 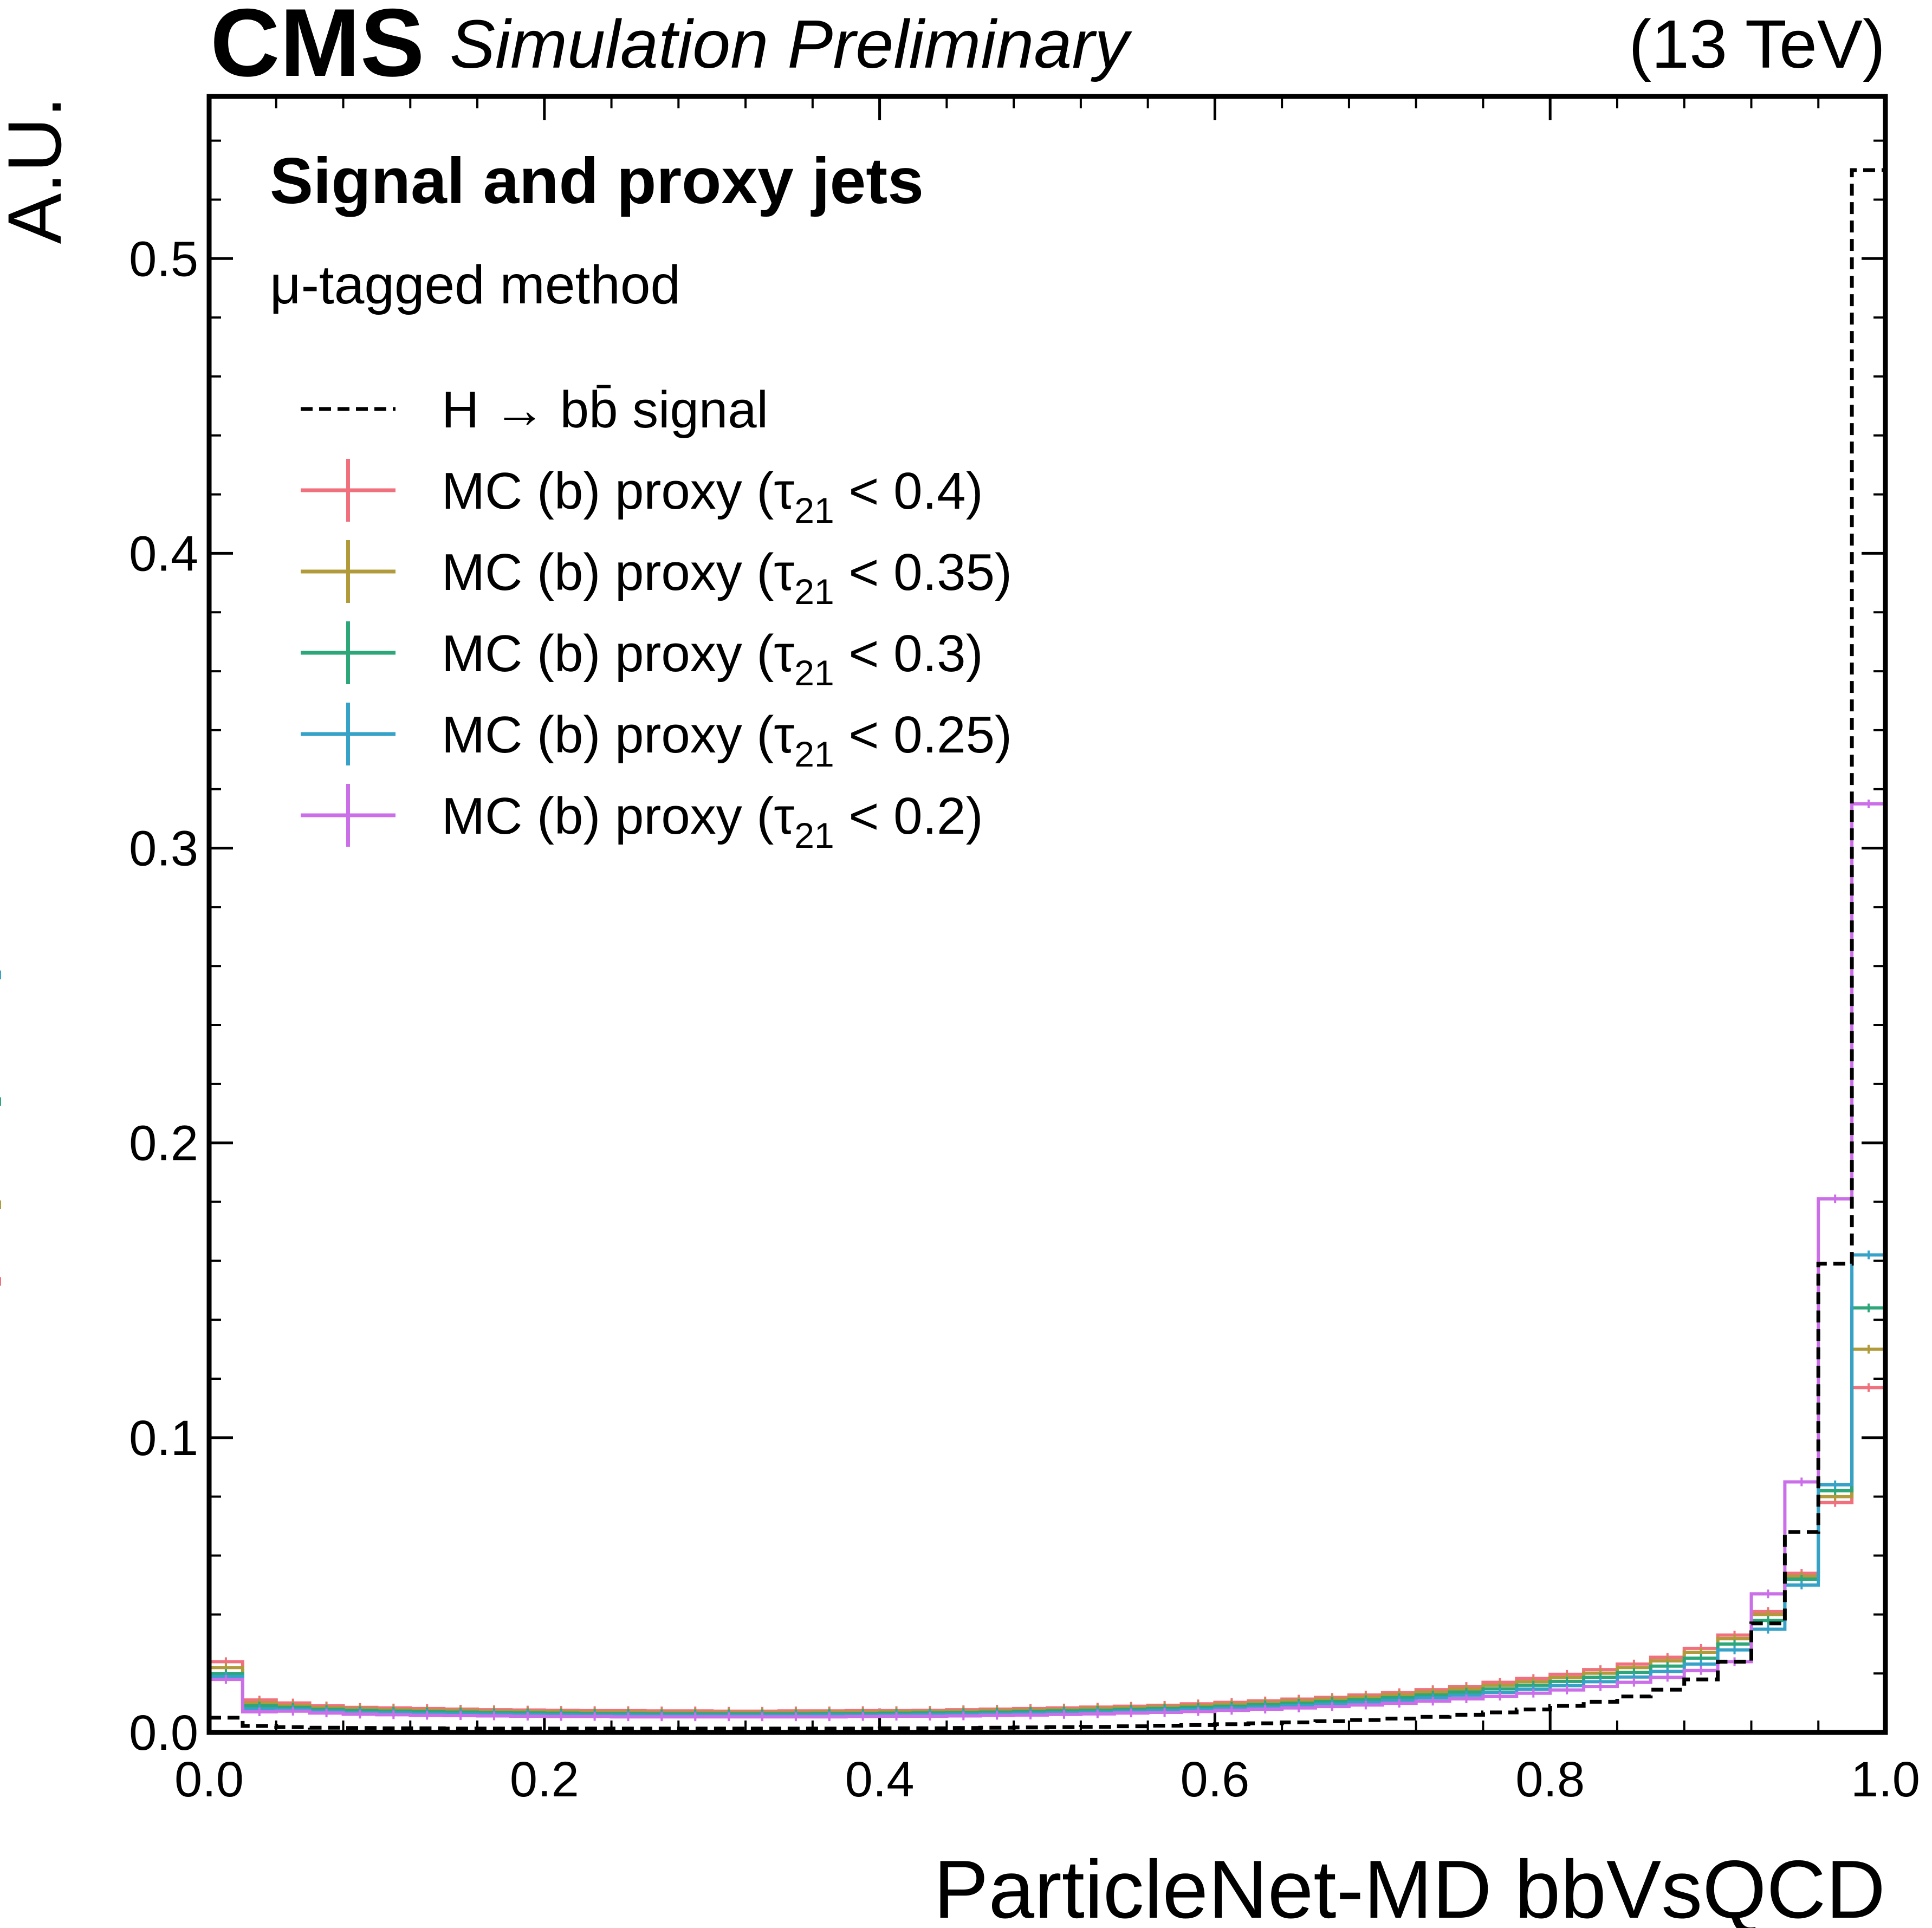 I want to click on x-tick-label: 0.6, so click(x=1214, y=1779).